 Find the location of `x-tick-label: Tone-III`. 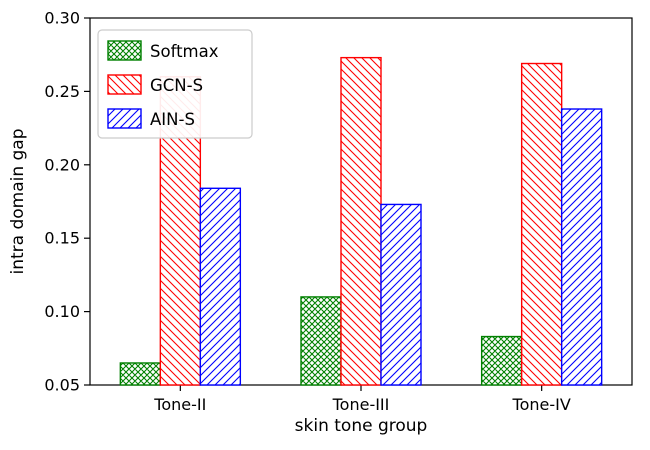

x-tick-label: Tone-III is located at coordinates (361, 404).